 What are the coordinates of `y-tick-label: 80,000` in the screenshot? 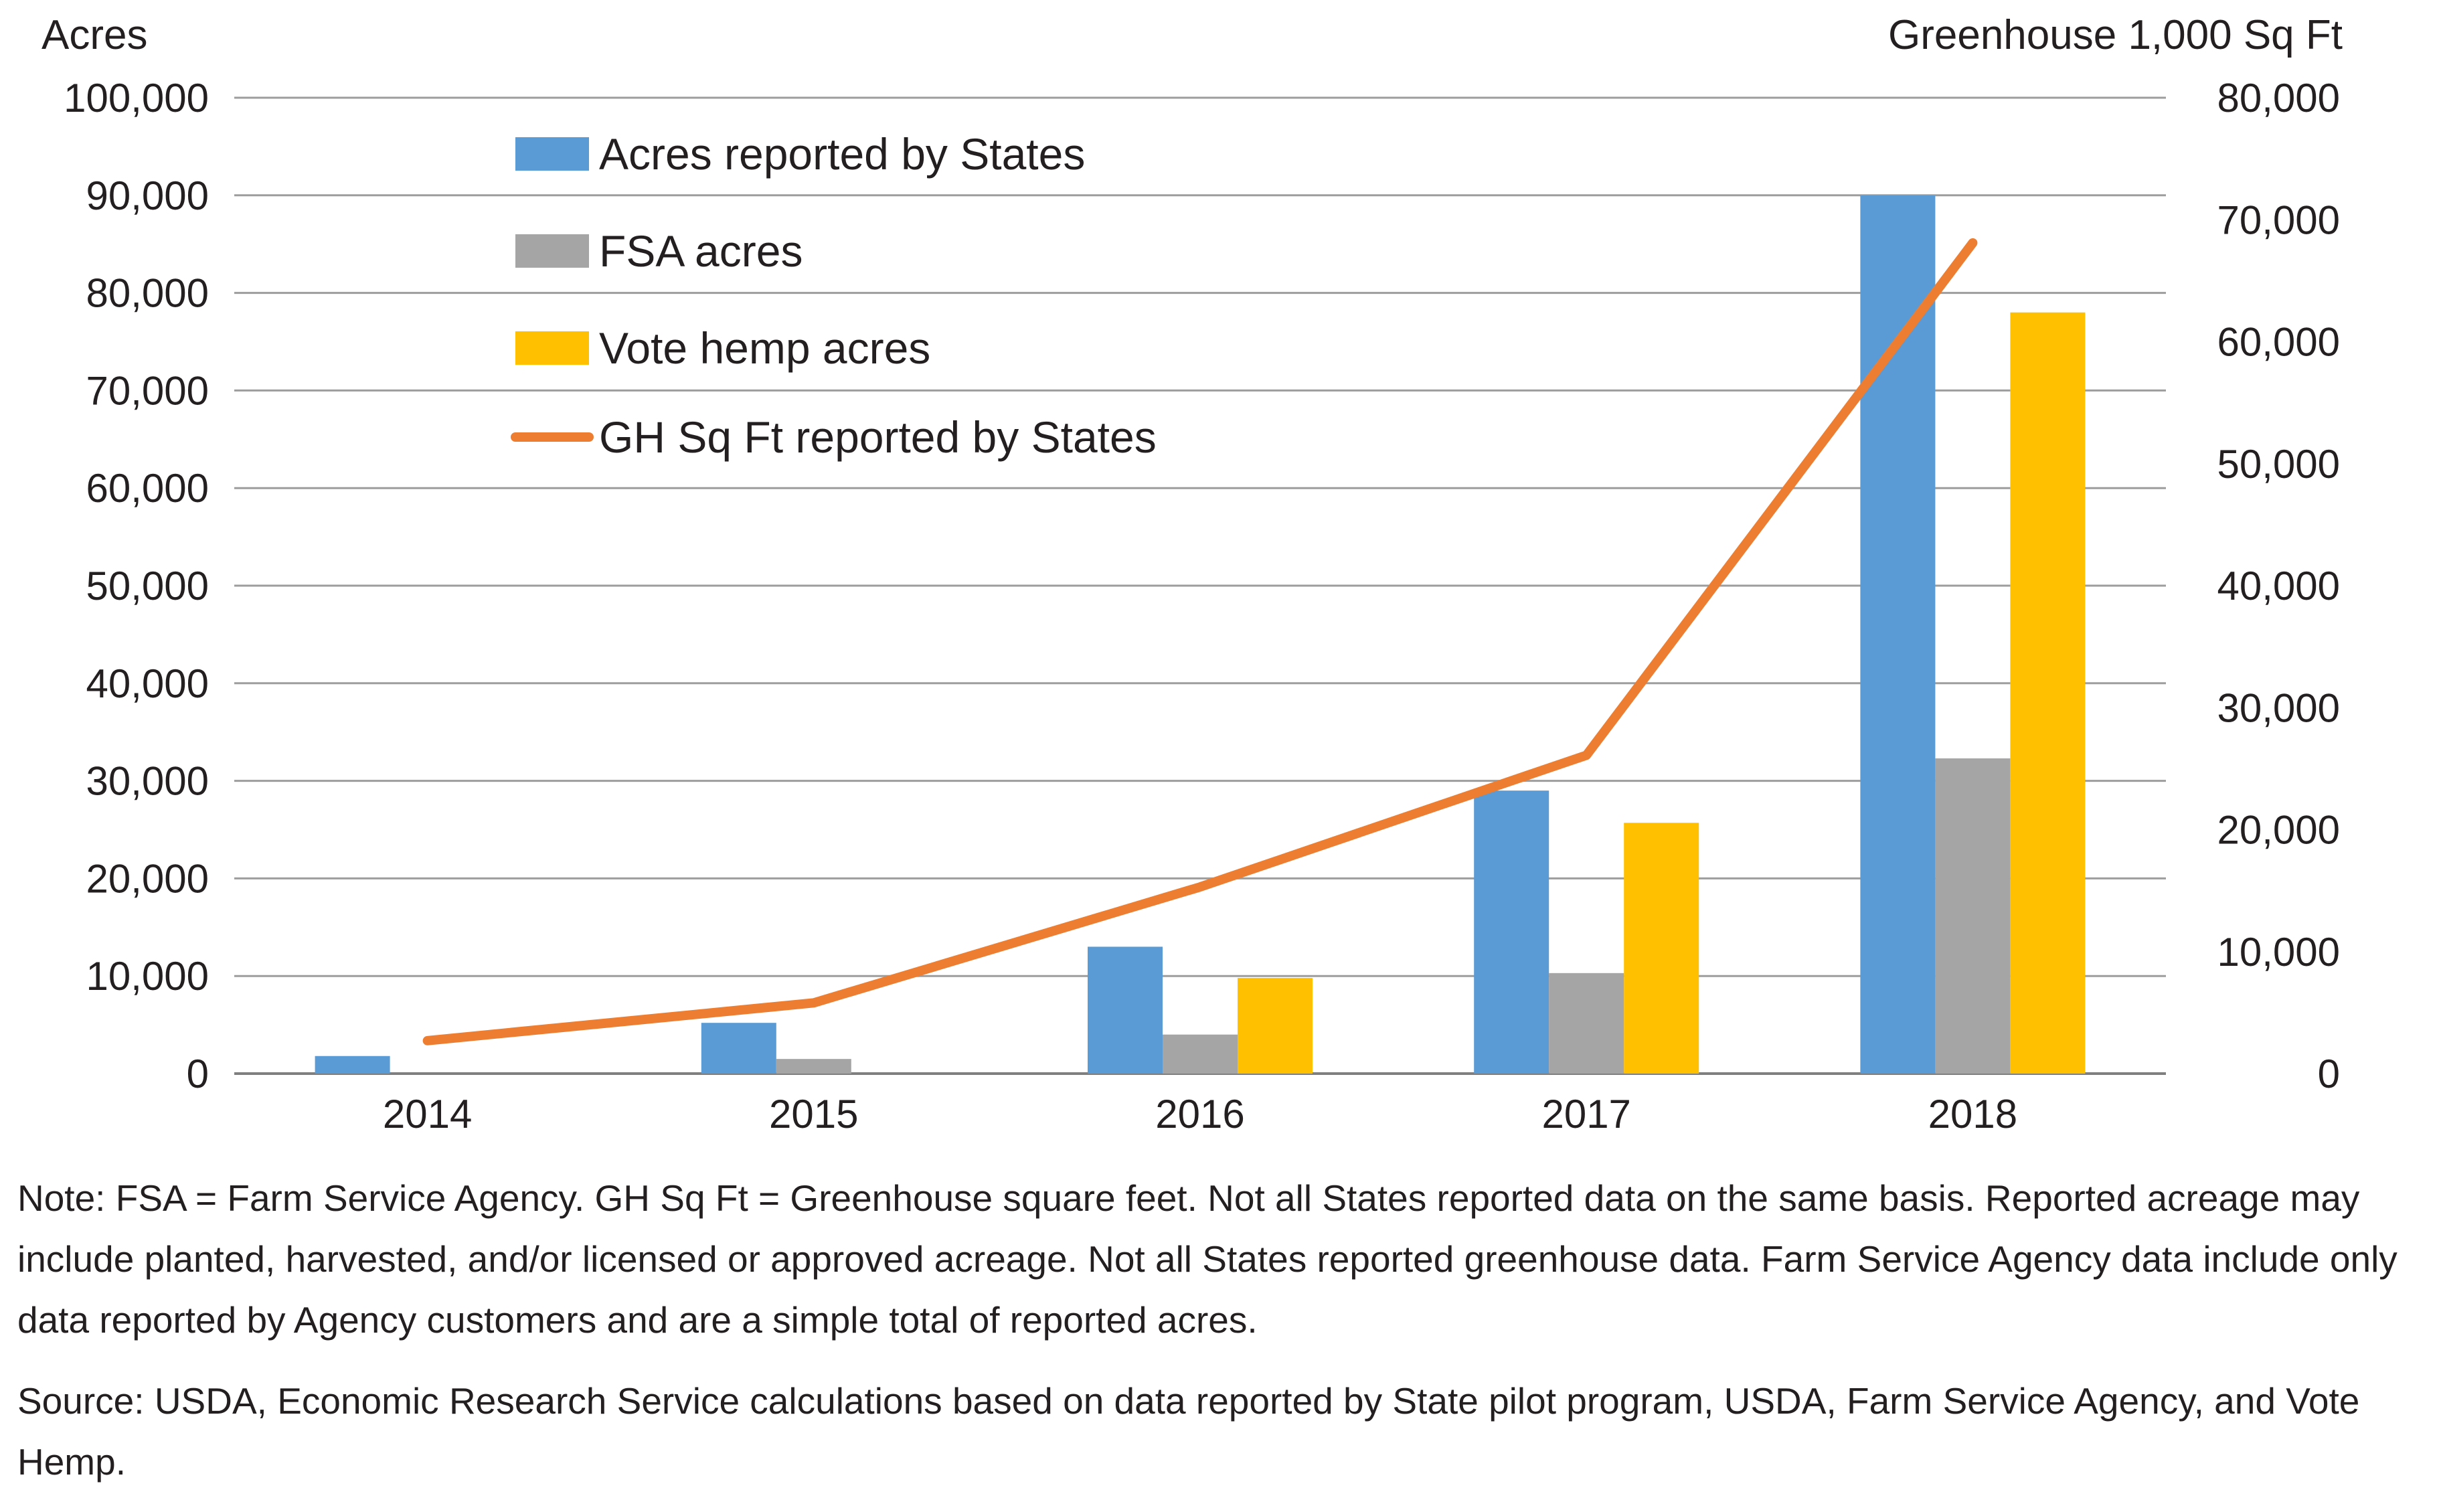 It's located at (147, 293).